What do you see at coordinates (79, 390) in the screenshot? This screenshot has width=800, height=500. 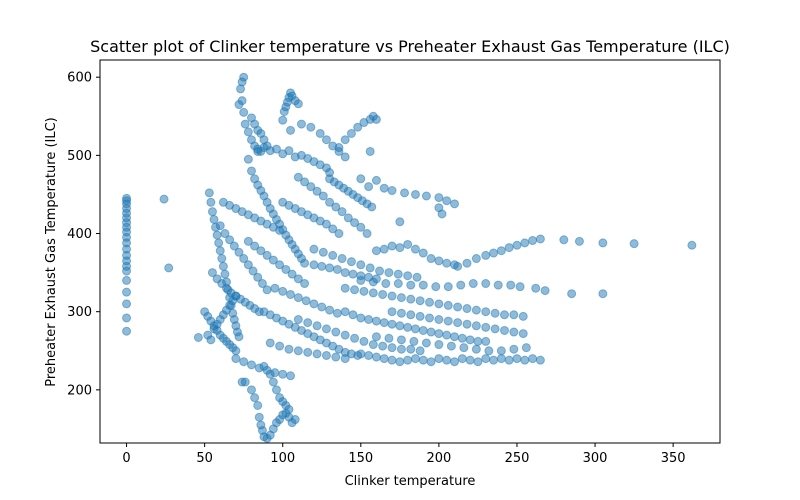 I see `y-tick-label: 200` at bounding box center [79, 390].